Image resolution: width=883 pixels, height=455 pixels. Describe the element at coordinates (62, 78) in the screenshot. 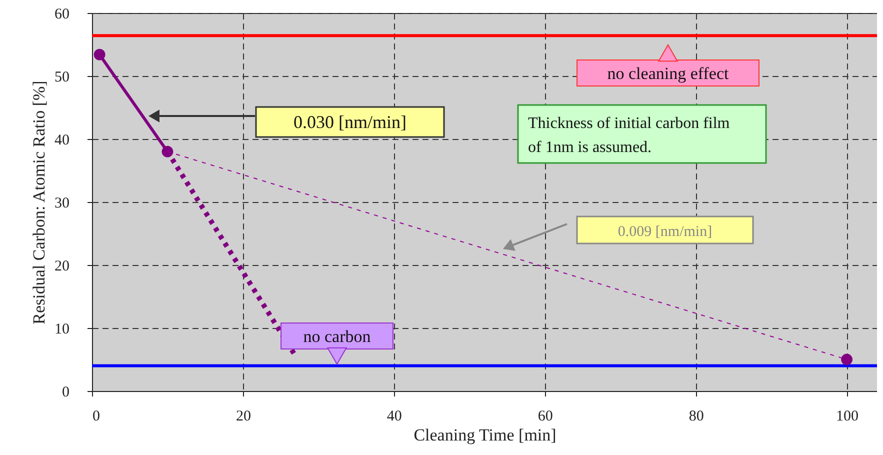

I see `y-tick-label: 50` at that location.